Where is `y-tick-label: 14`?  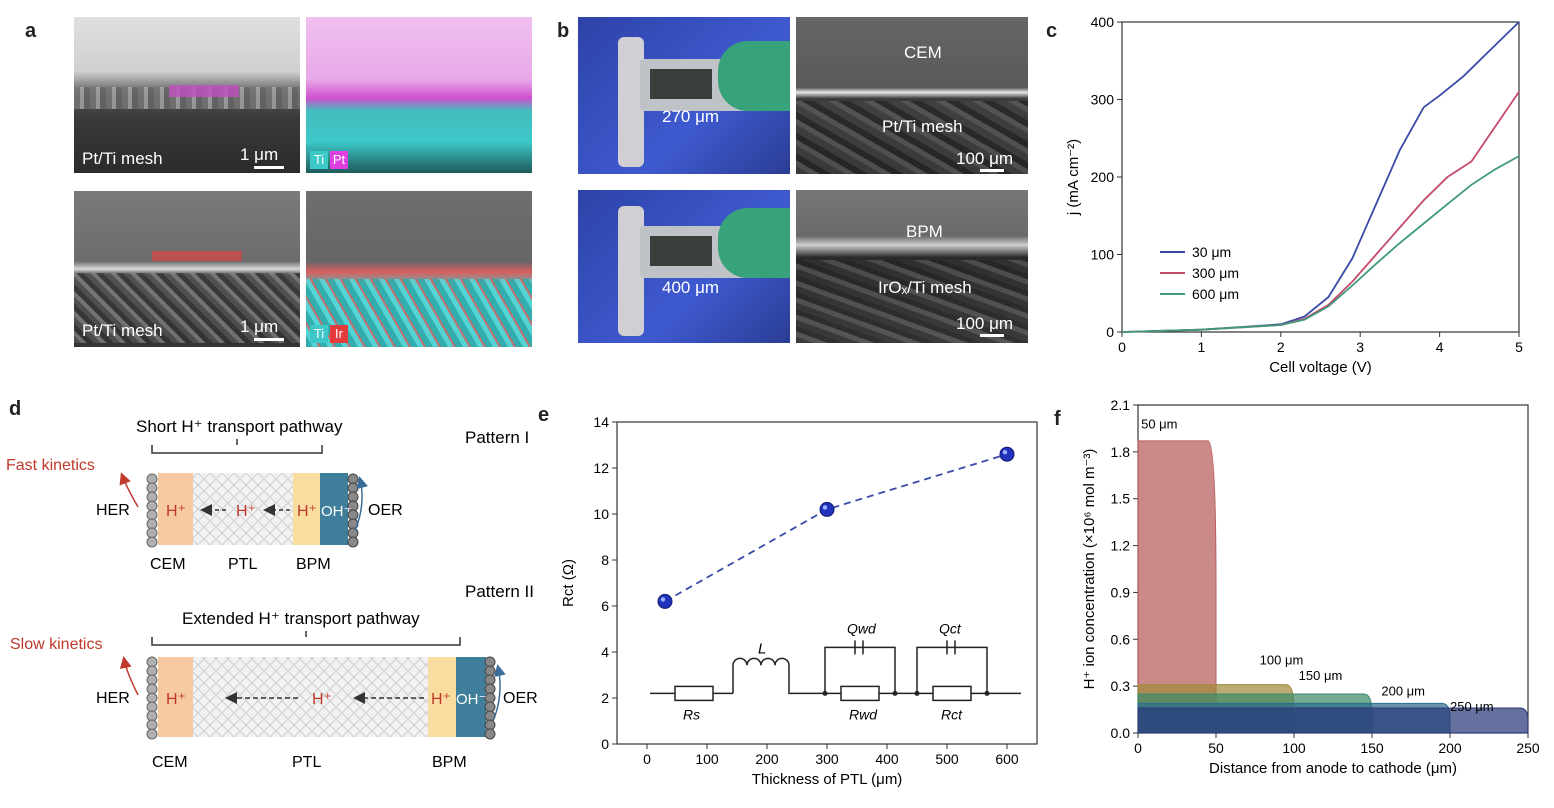
y-tick-label: 14 is located at coordinates (601, 422).